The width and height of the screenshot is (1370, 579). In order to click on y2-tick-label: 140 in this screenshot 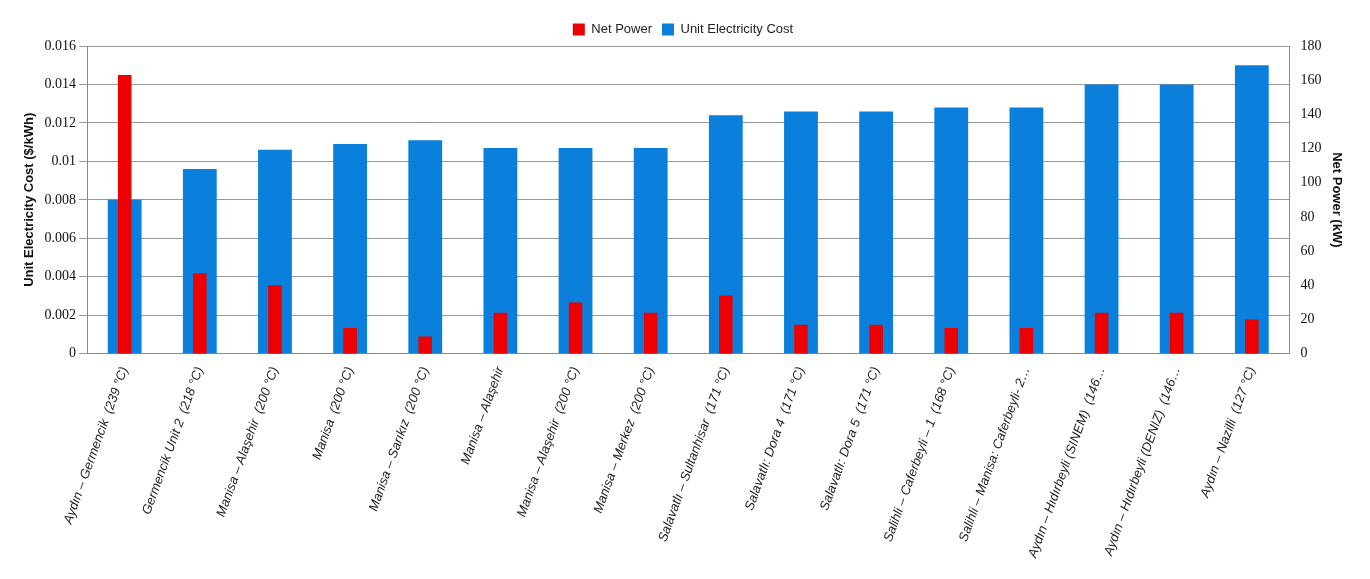, I will do `click(1311, 114)`.